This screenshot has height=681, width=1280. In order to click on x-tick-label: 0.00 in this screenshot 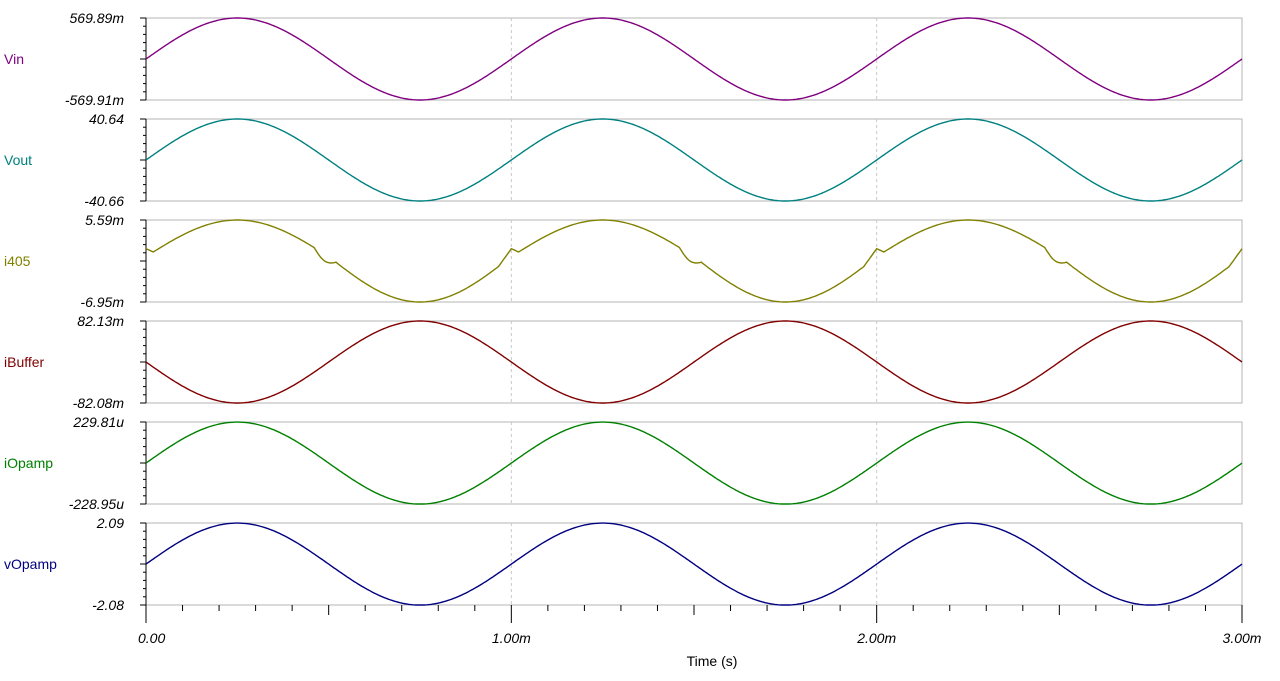, I will do `click(151, 638)`.